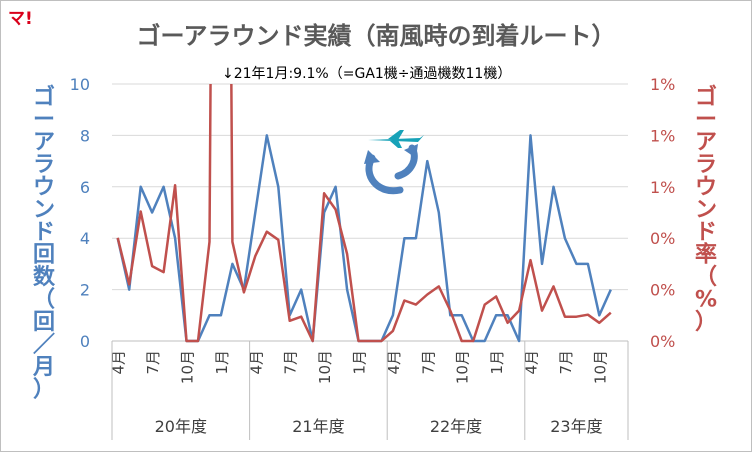 The image size is (752, 452). What do you see at coordinates (706, 209) in the screenshot?
I see `y-right-axis-title: ゴーアラウンド率（%）` at bounding box center [706, 209].